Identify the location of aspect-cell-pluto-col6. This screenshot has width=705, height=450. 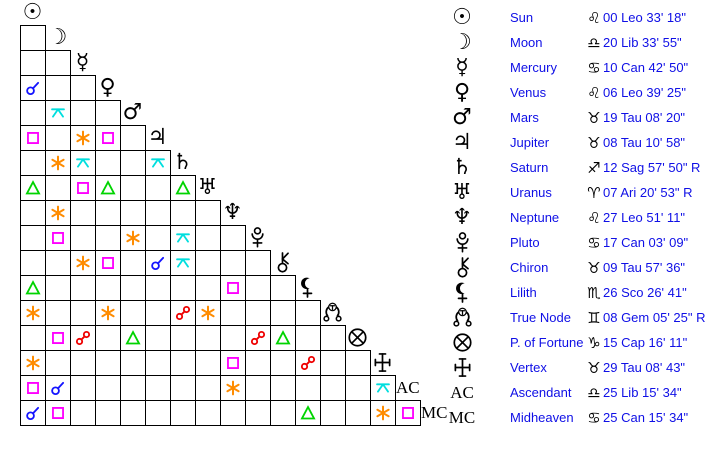
(183, 238).